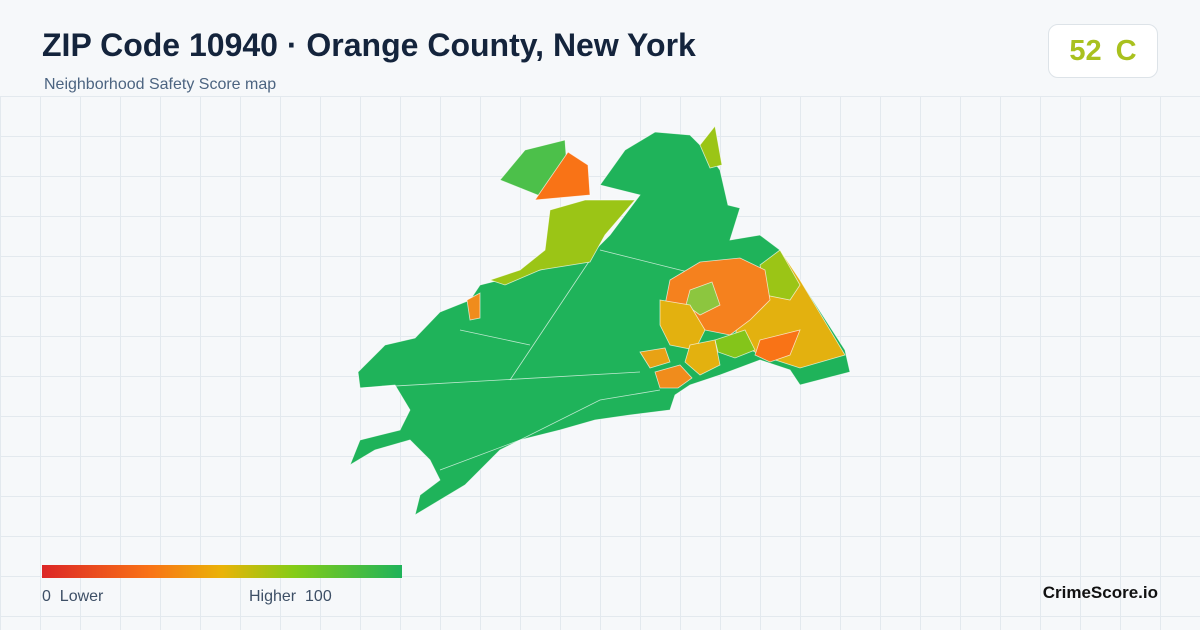  Describe the element at coordinates (160, 84) in the screenshot. I see `subtitle: Neighborhood Safety Score map` at that location.